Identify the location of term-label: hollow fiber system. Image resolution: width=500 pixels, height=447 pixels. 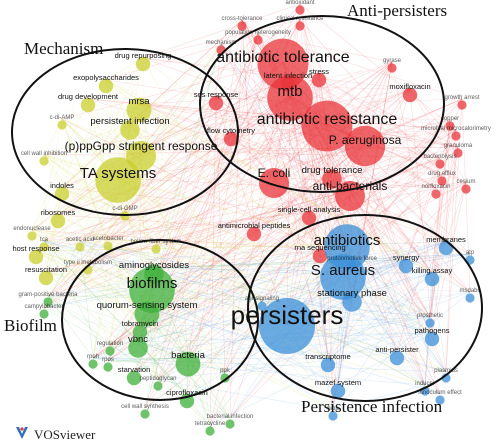
(155, 242).